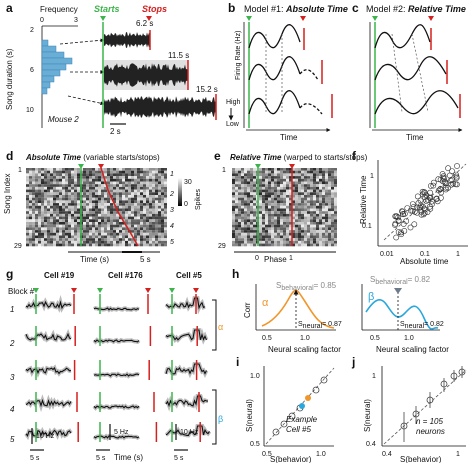 Image resolution: width=474 pixels, height=463 pixels. I want to click on time-scalebar-b-label: 5 s, so click(101, 458).